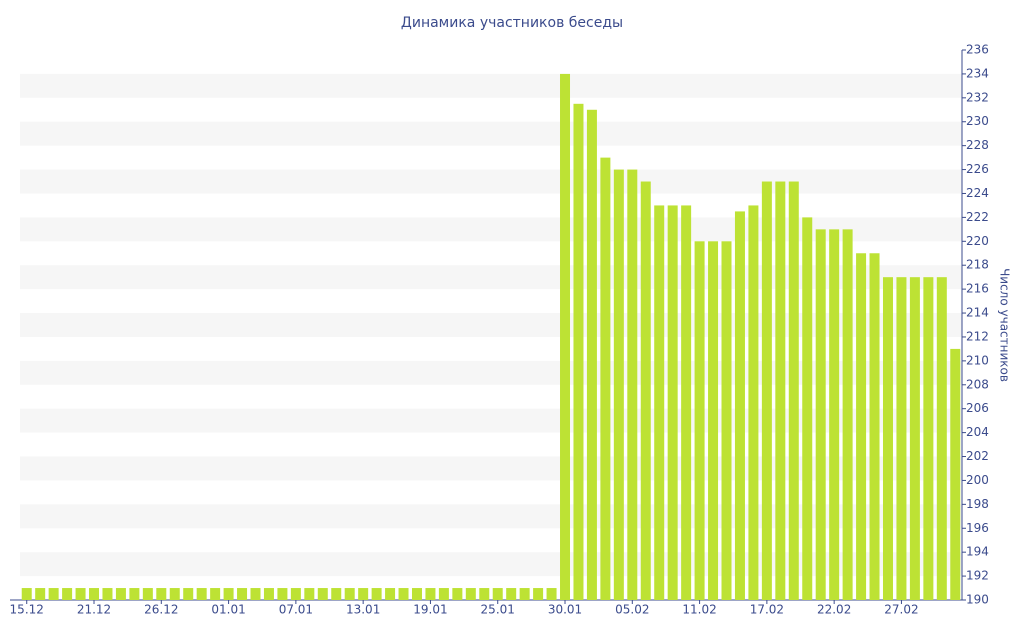 This screenshot has width=1024, height=644. What do you see at coordinates (977, 121) in the screenshot?
I see `y-tick-label: 230` at bounding box center [977, 121].